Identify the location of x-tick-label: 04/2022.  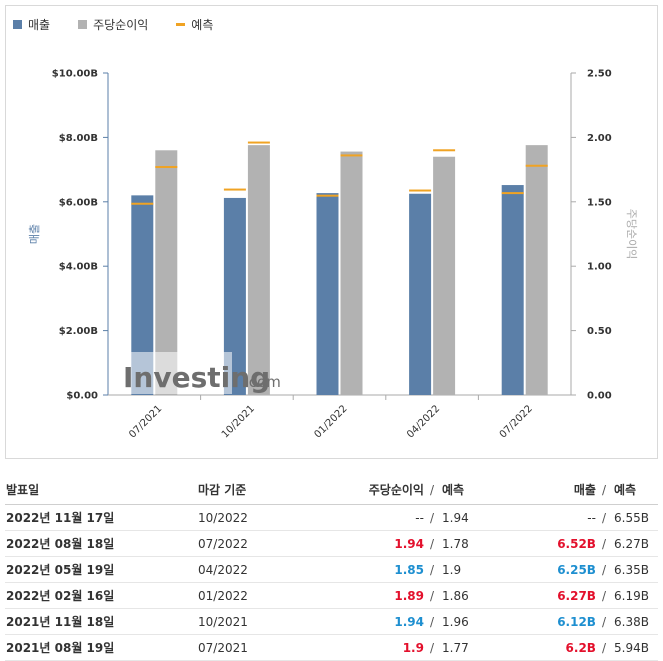
(423, 421).